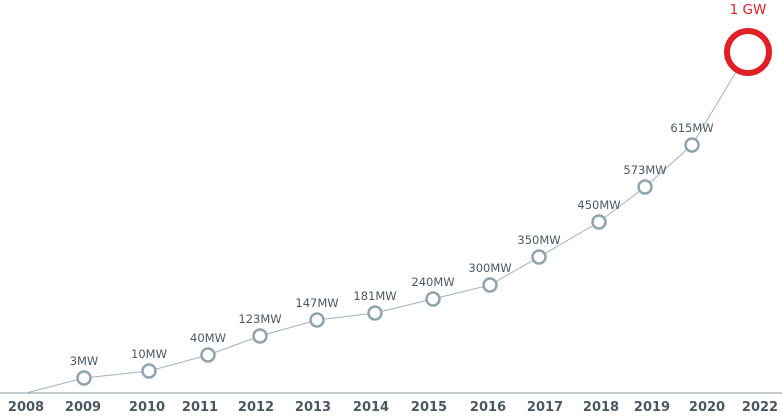  Describe the element at coordinates (374, 296) in the screenshot. I see `data-label: 181MW` at that location.